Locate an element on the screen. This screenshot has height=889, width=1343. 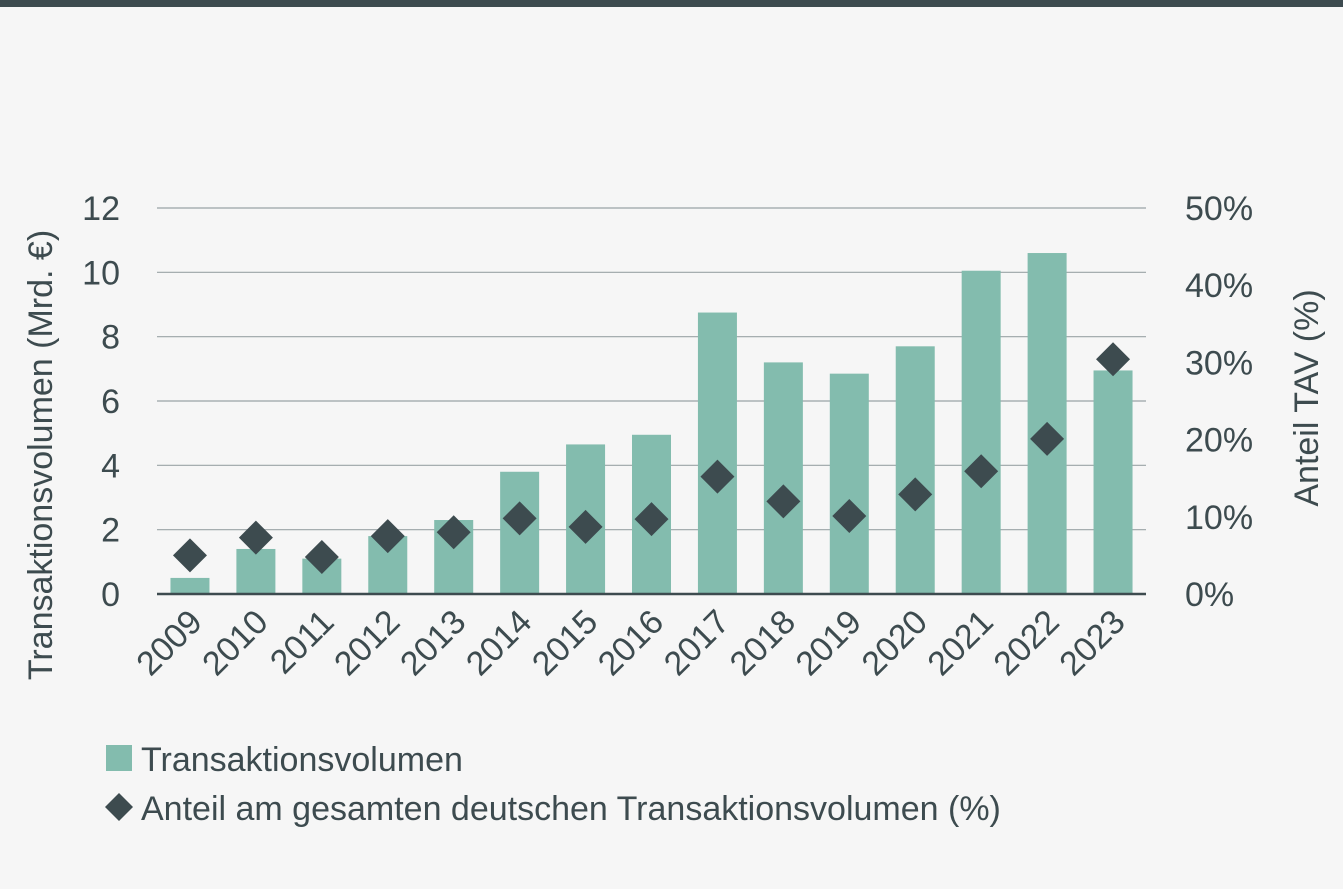
bar-2018 is located at coordinates (783, 478).